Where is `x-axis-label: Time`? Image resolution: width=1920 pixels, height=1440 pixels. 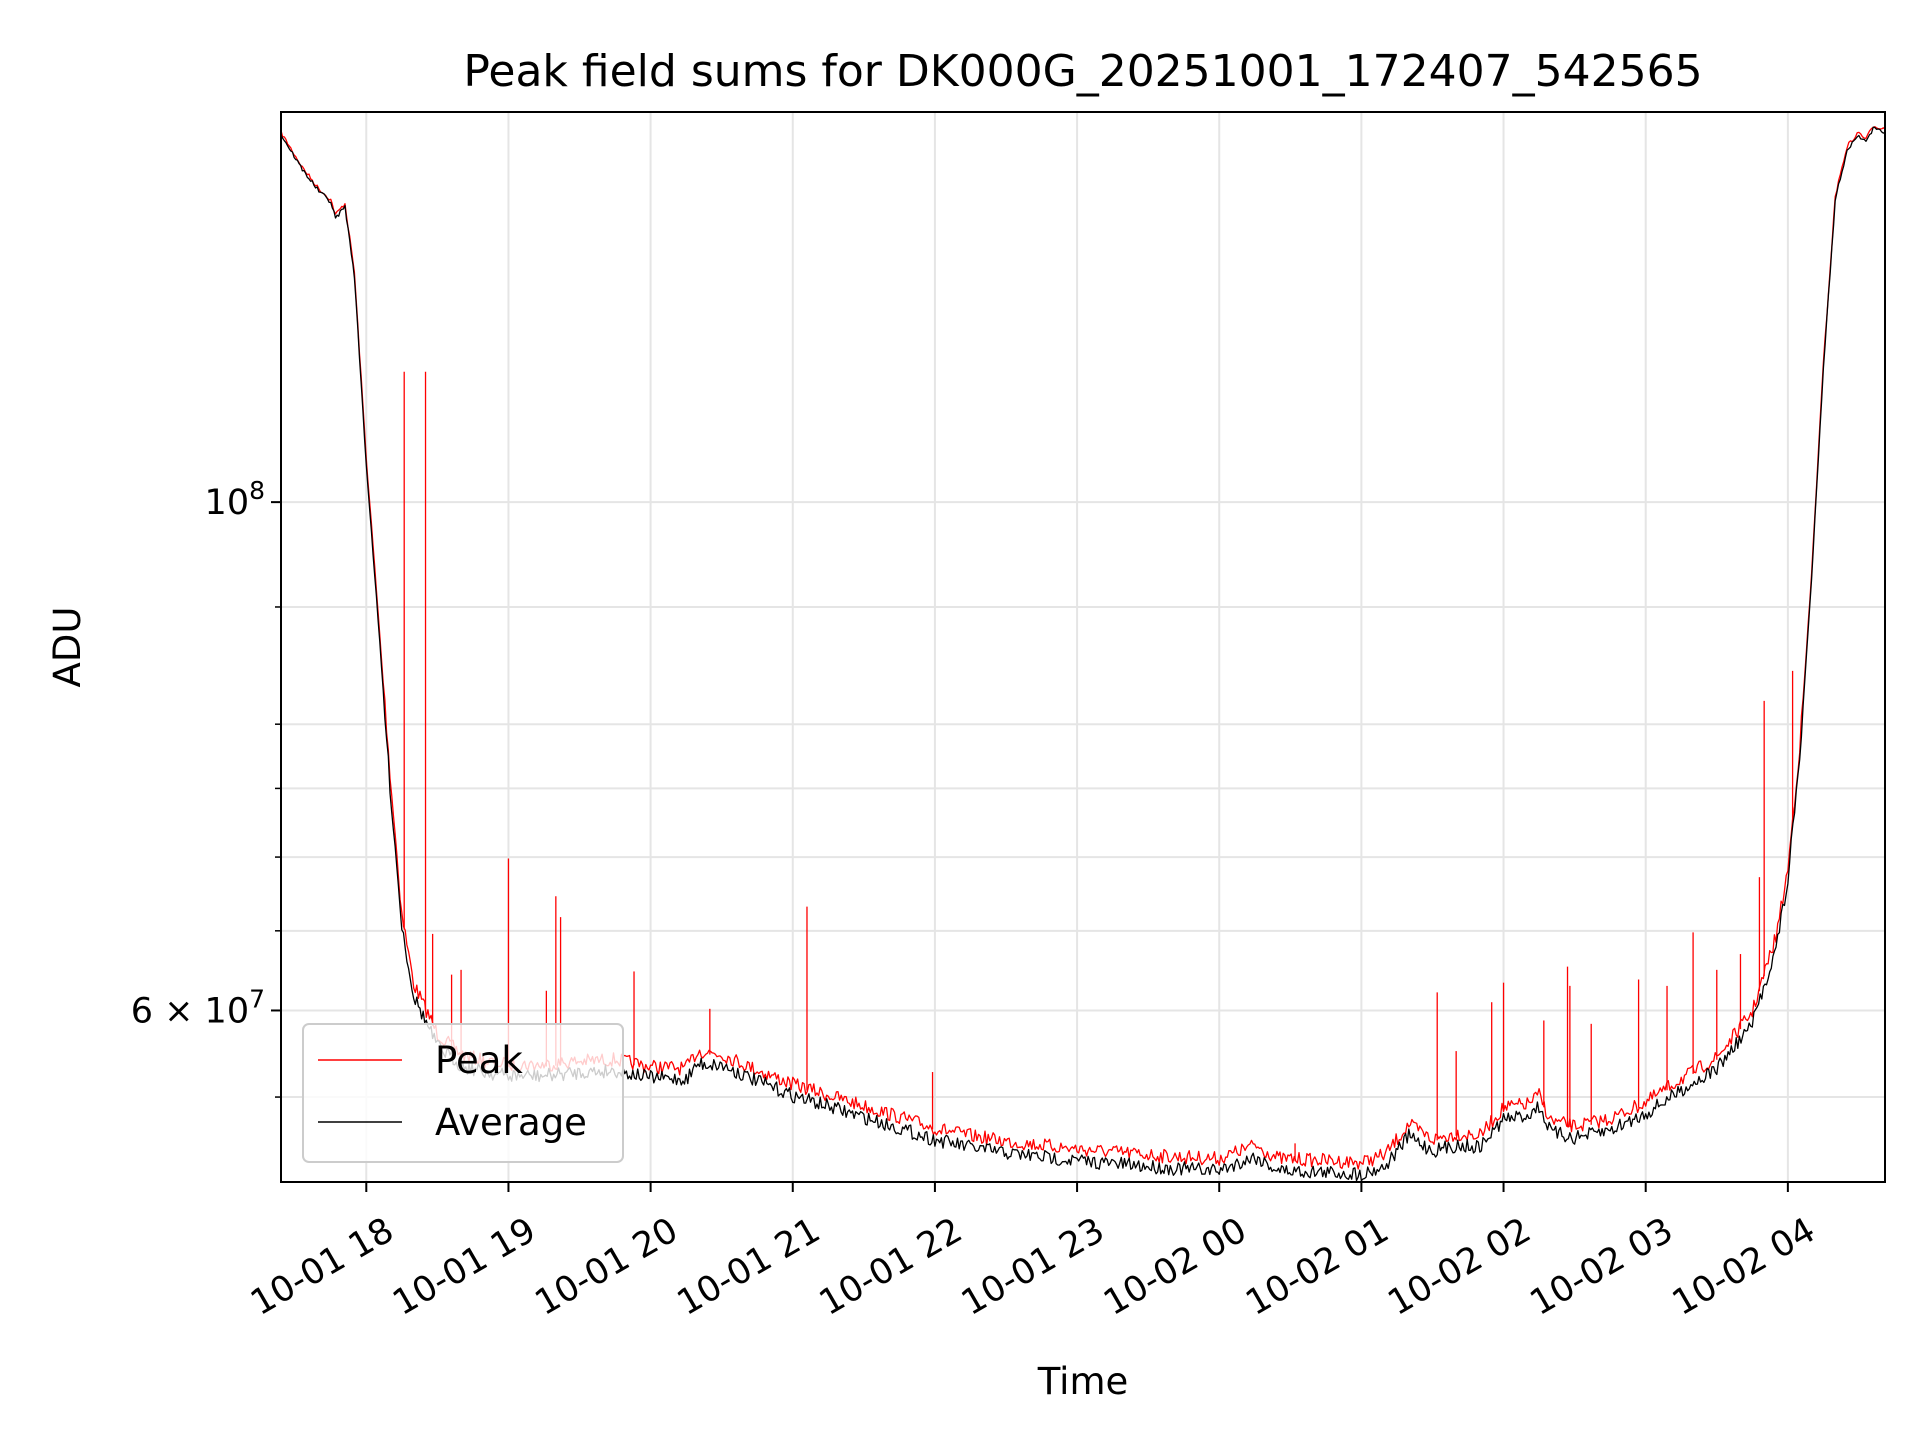
x-axis-label: Time is located at coordinates (1083, 1381).